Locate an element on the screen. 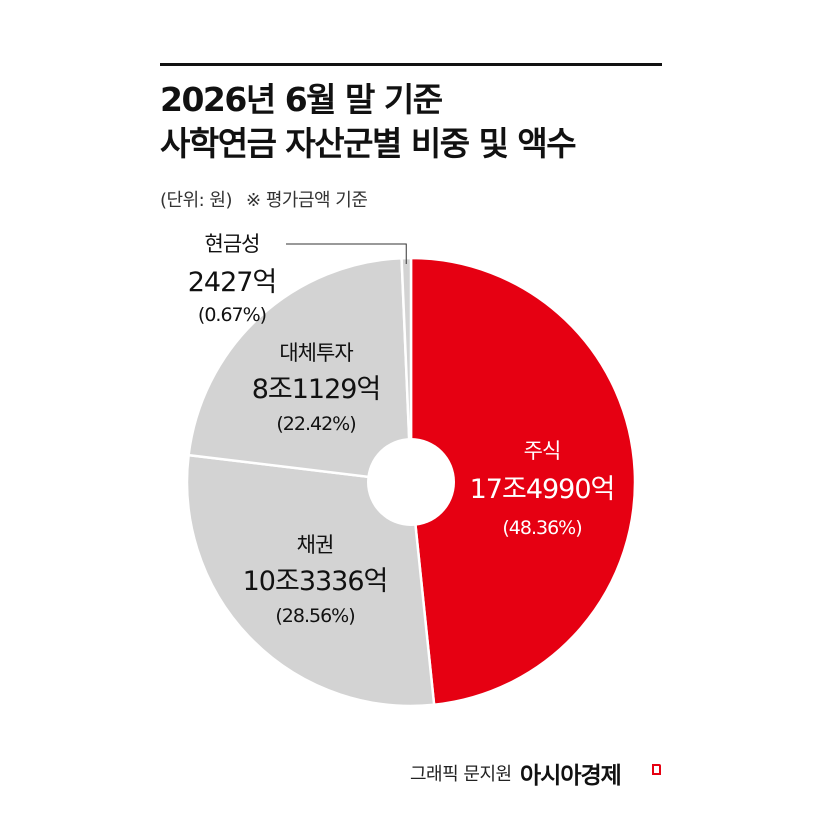 The image size is (823, 823). leader-line is located at coordinates (346, 254).